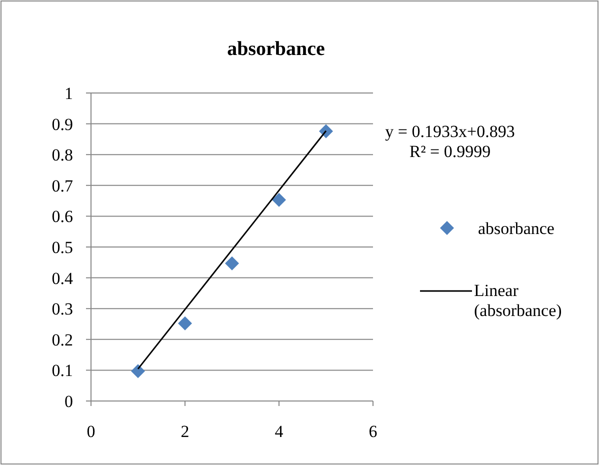 Image resolution: width=605 pixels, height=471 pixels. I want to click on y-tick-label: 0.7, so click(63, 186).